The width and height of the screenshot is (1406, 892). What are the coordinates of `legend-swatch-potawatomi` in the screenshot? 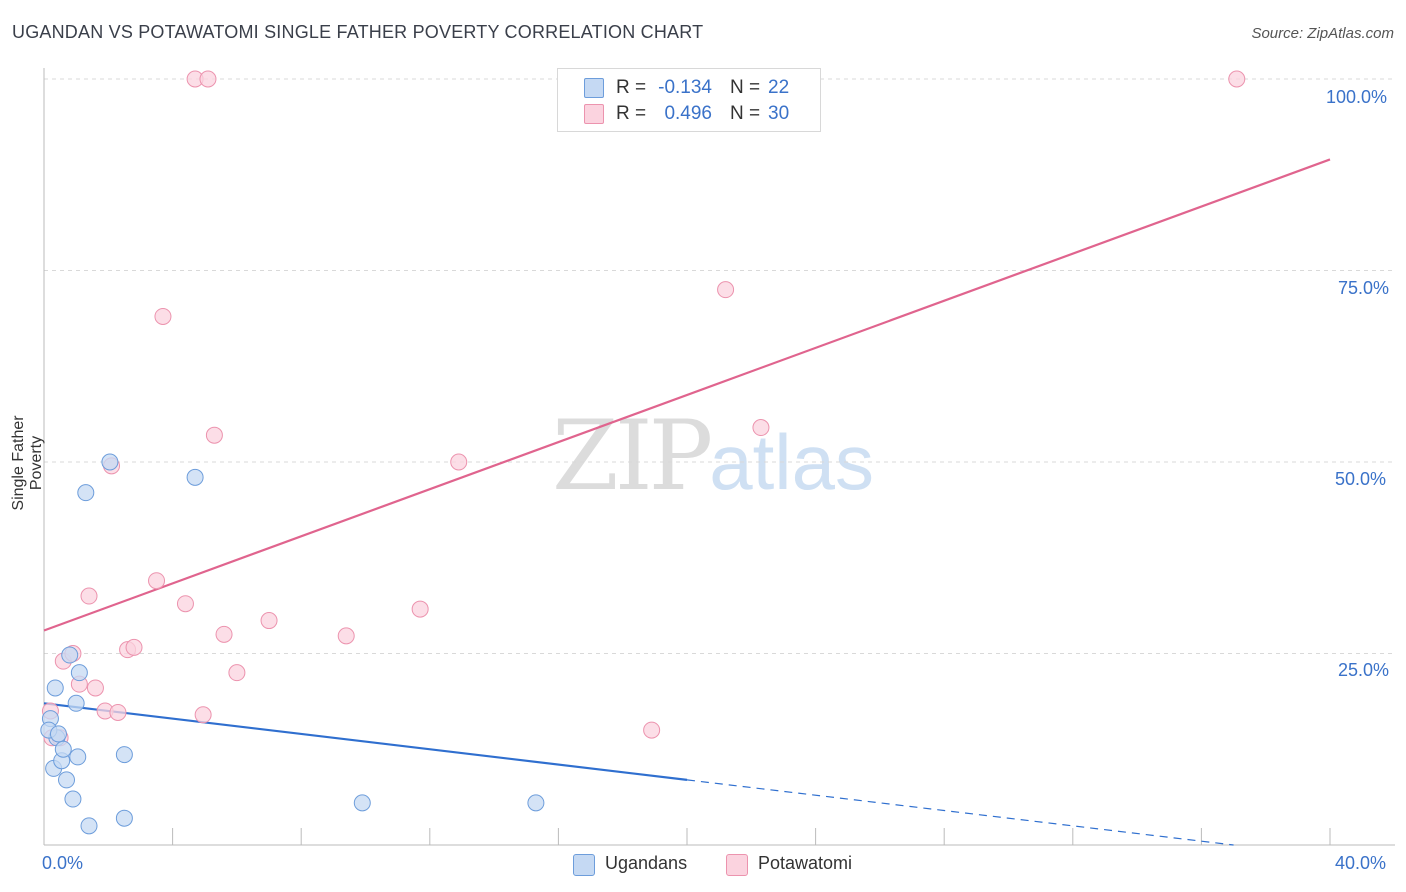 It's located at (737, 865).